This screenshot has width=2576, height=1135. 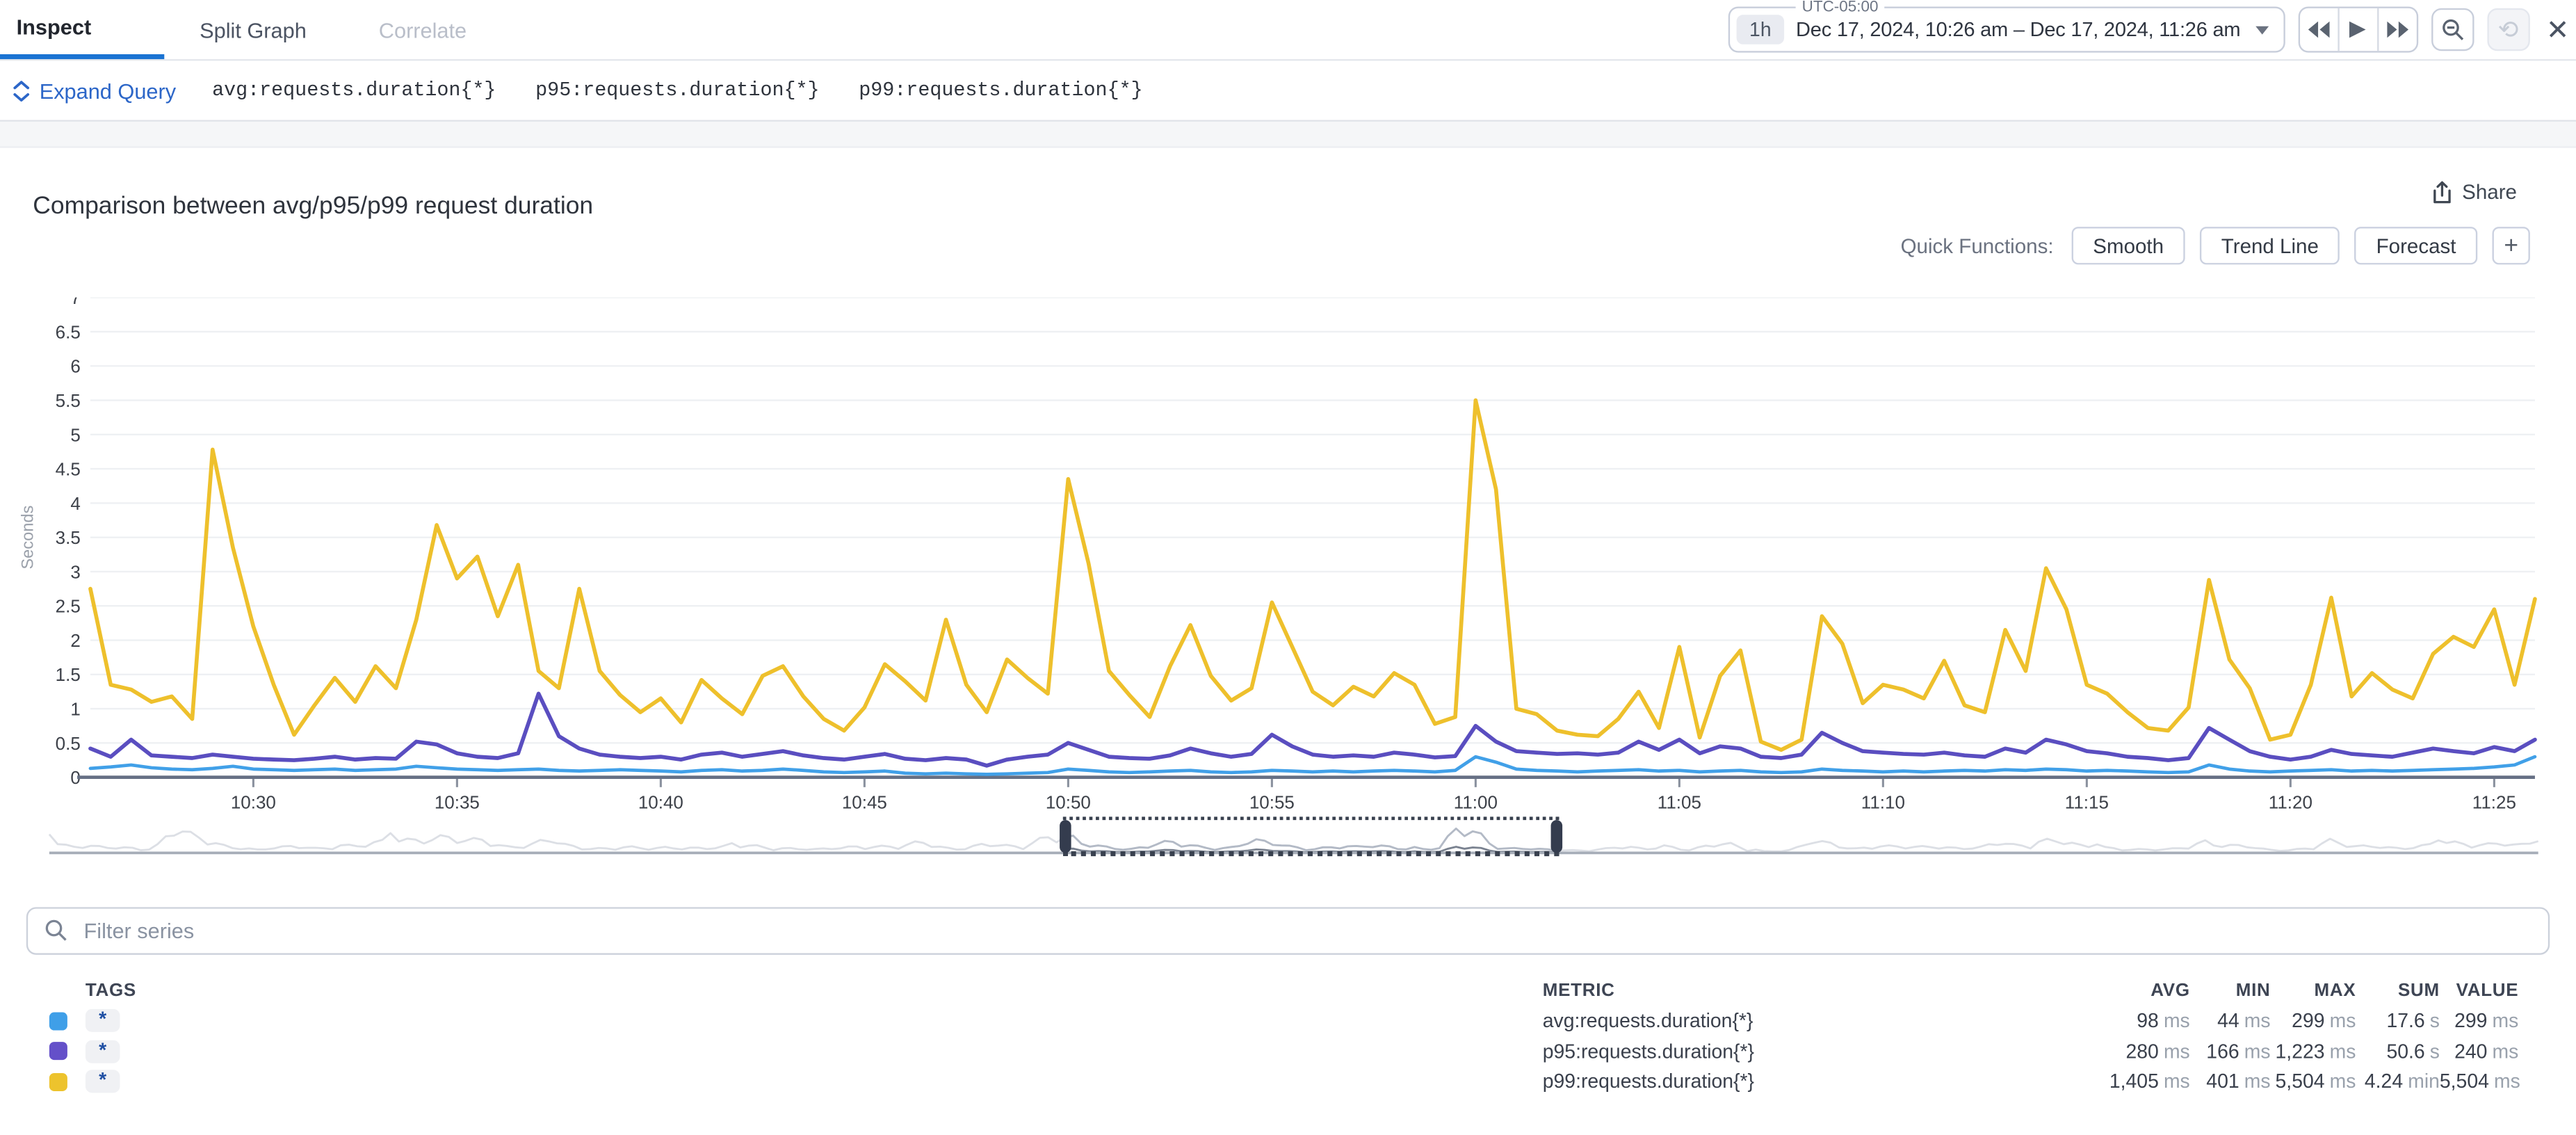 What do you see at coordinates (68, 400) in the screenshot?
I see `svg-text: 5.5` at bounding box center [68, 400].